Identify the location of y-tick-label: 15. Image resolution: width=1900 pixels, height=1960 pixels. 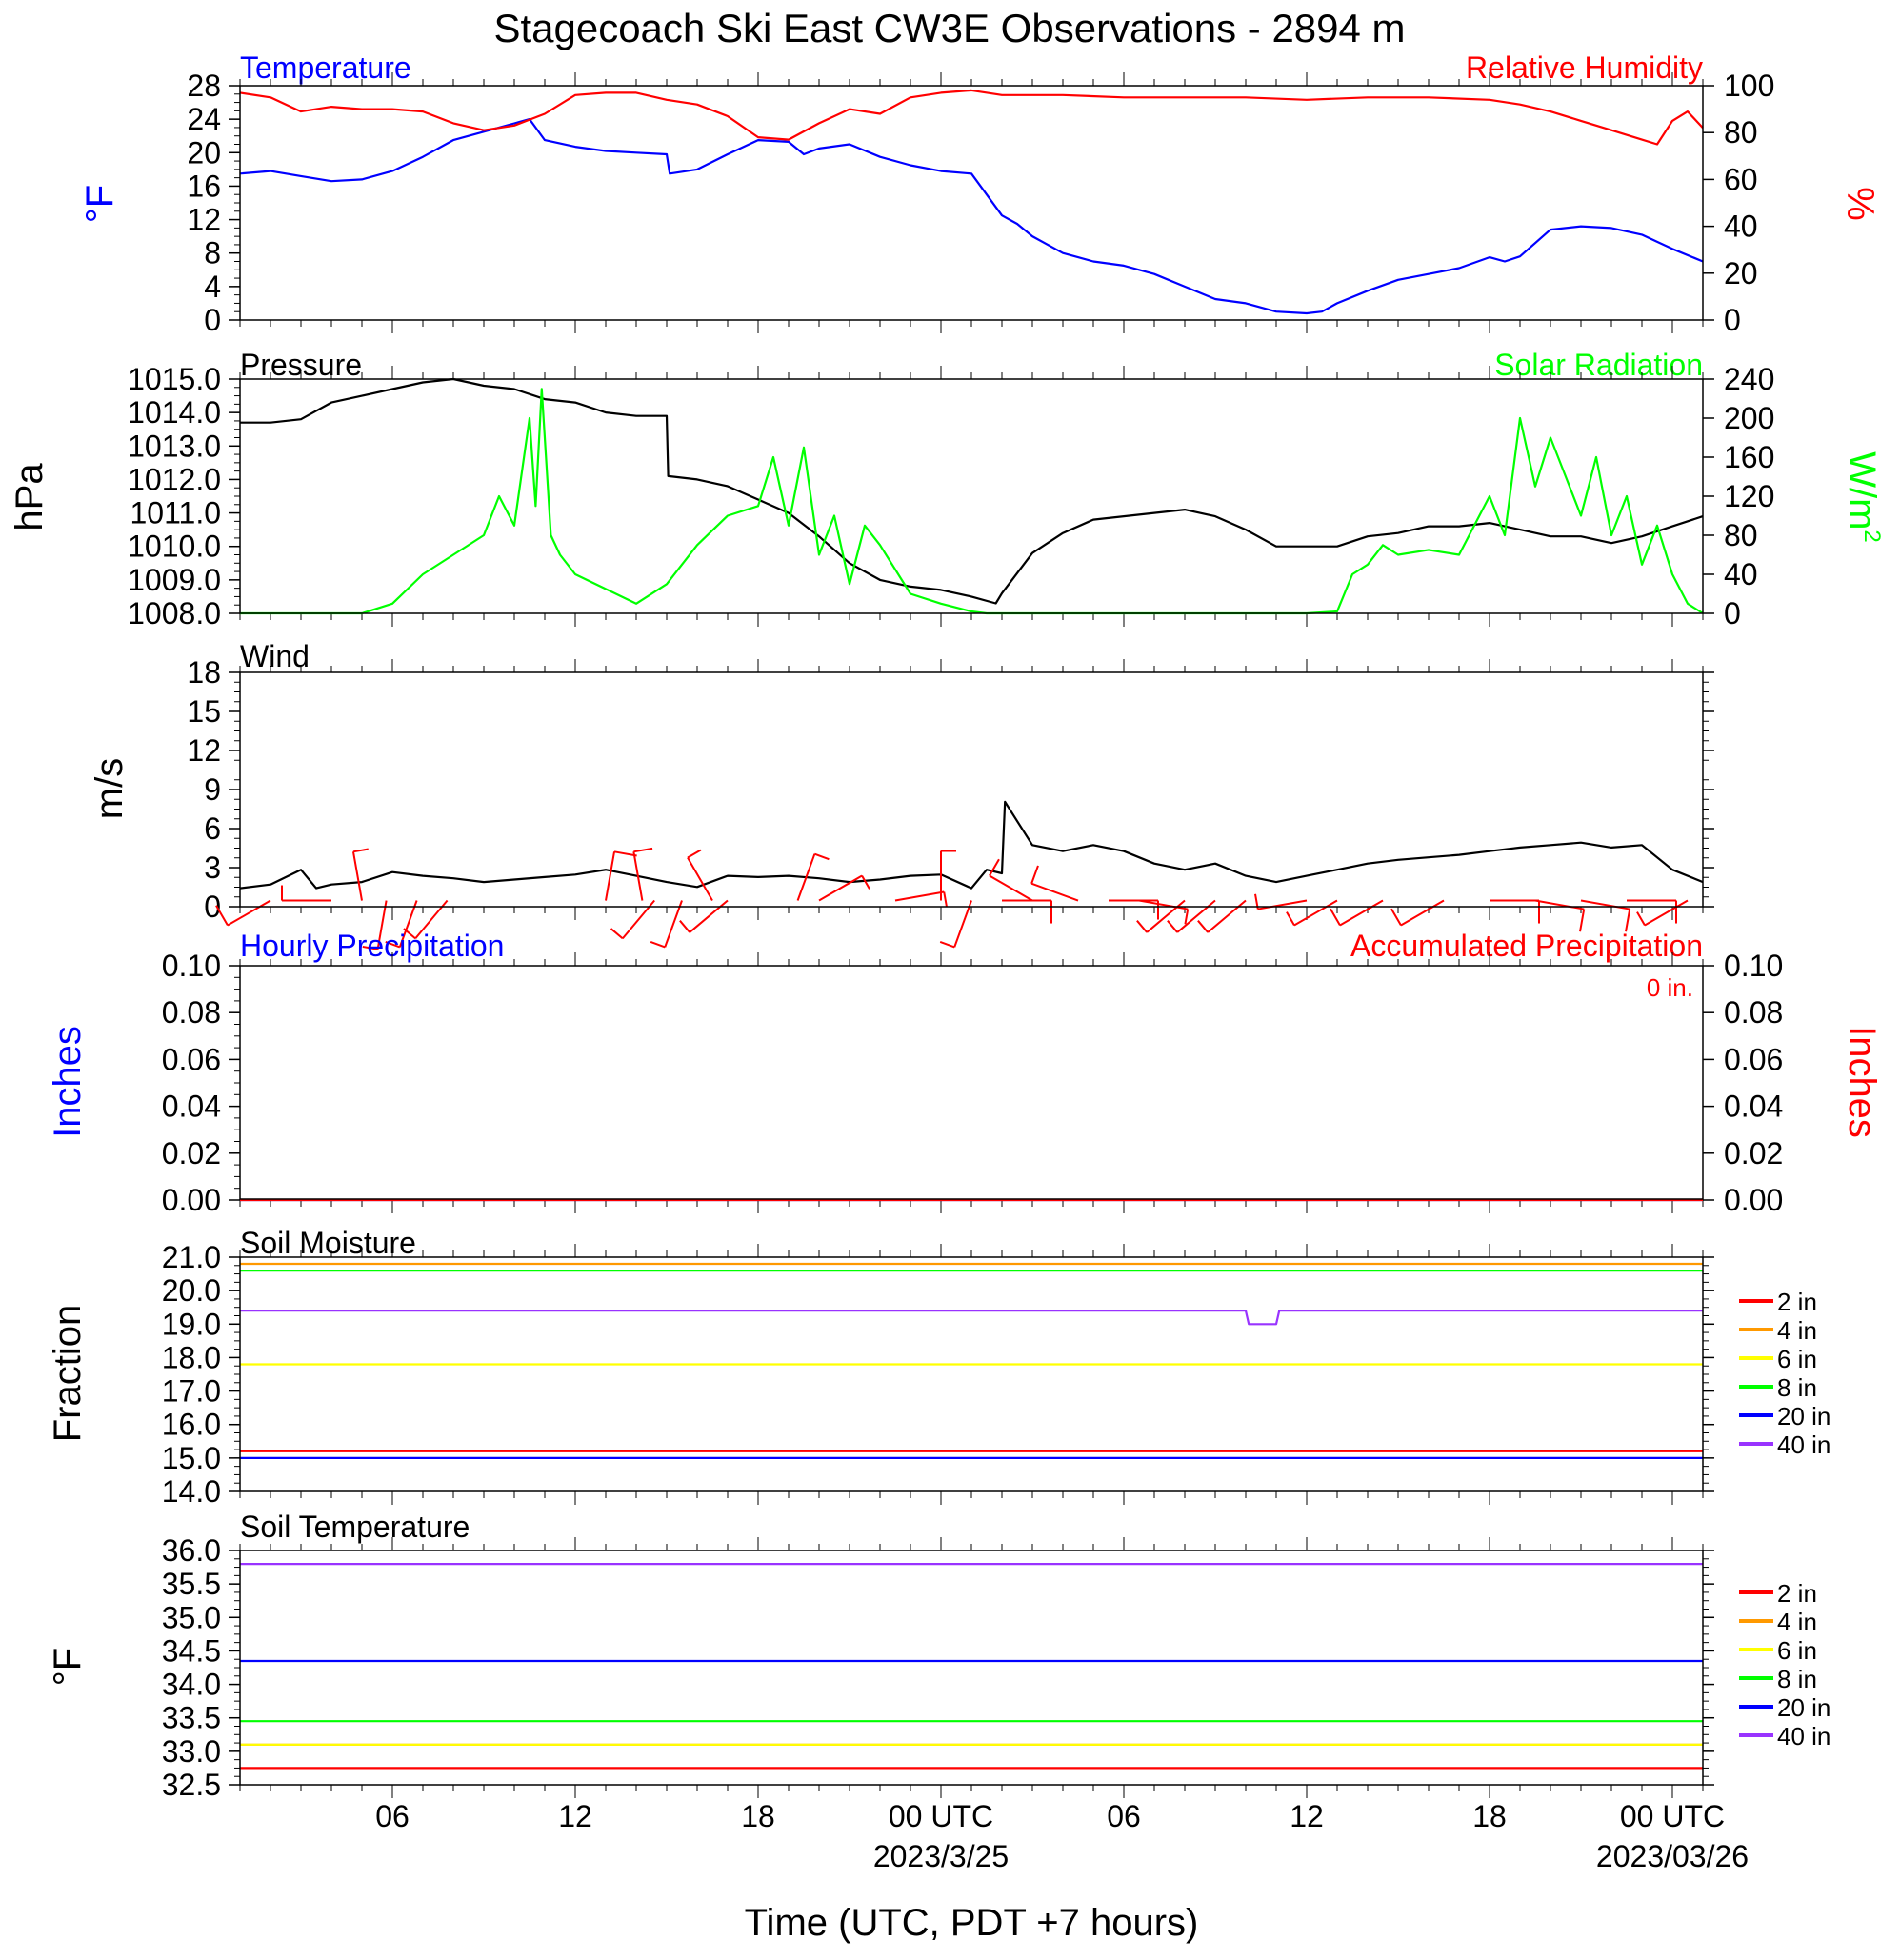
(204, 711).